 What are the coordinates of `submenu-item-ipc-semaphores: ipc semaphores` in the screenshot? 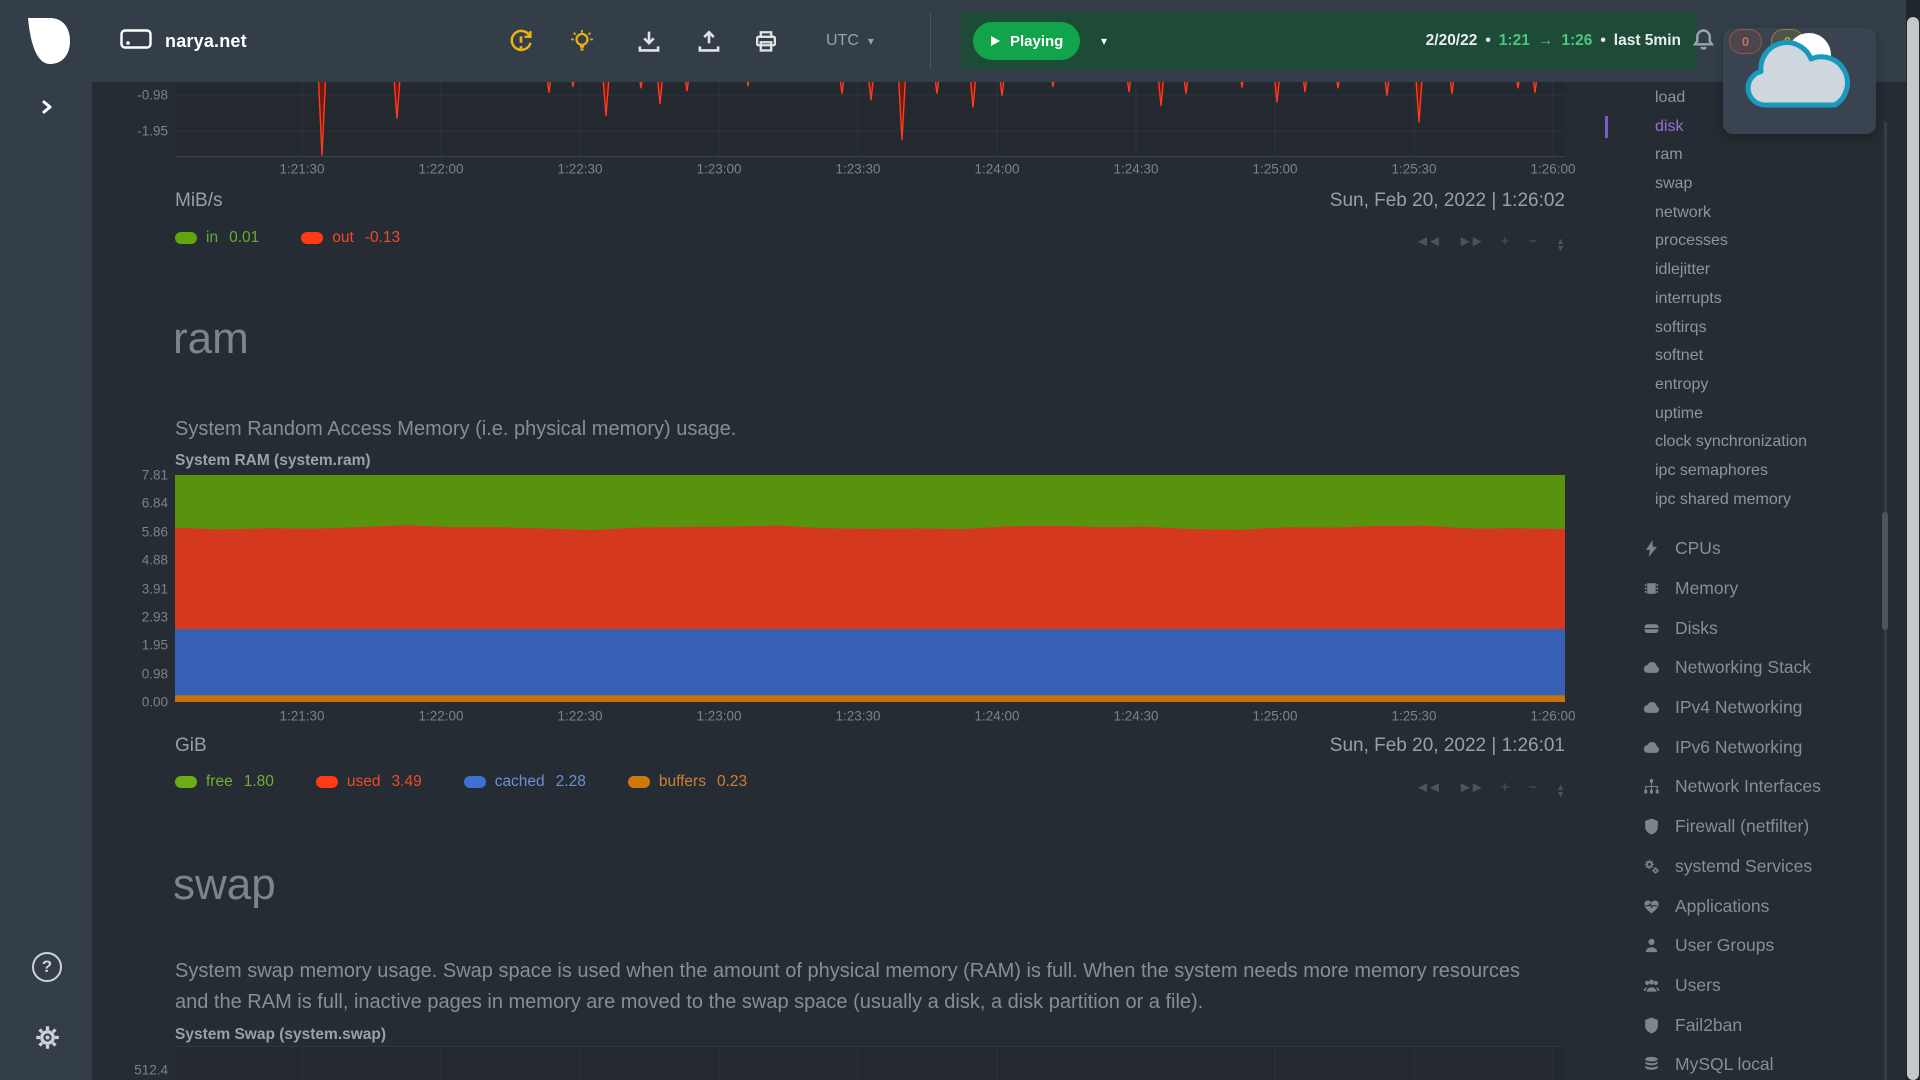 It's located at (1711, 470).